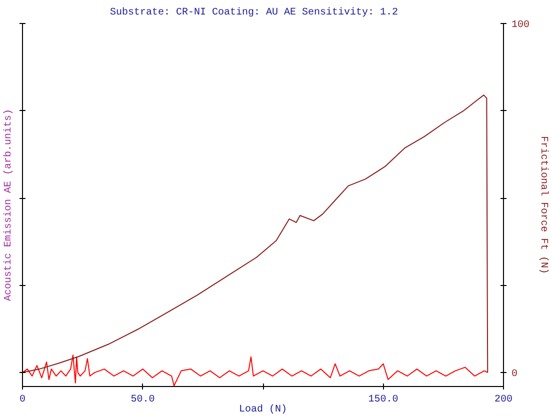 The width and height of the screenshot is (551, 418). I want to click on chart-subtitle: Substrate: CR-NI Coating: AU AE Sensitivity: 1.2, so click(254, 12).